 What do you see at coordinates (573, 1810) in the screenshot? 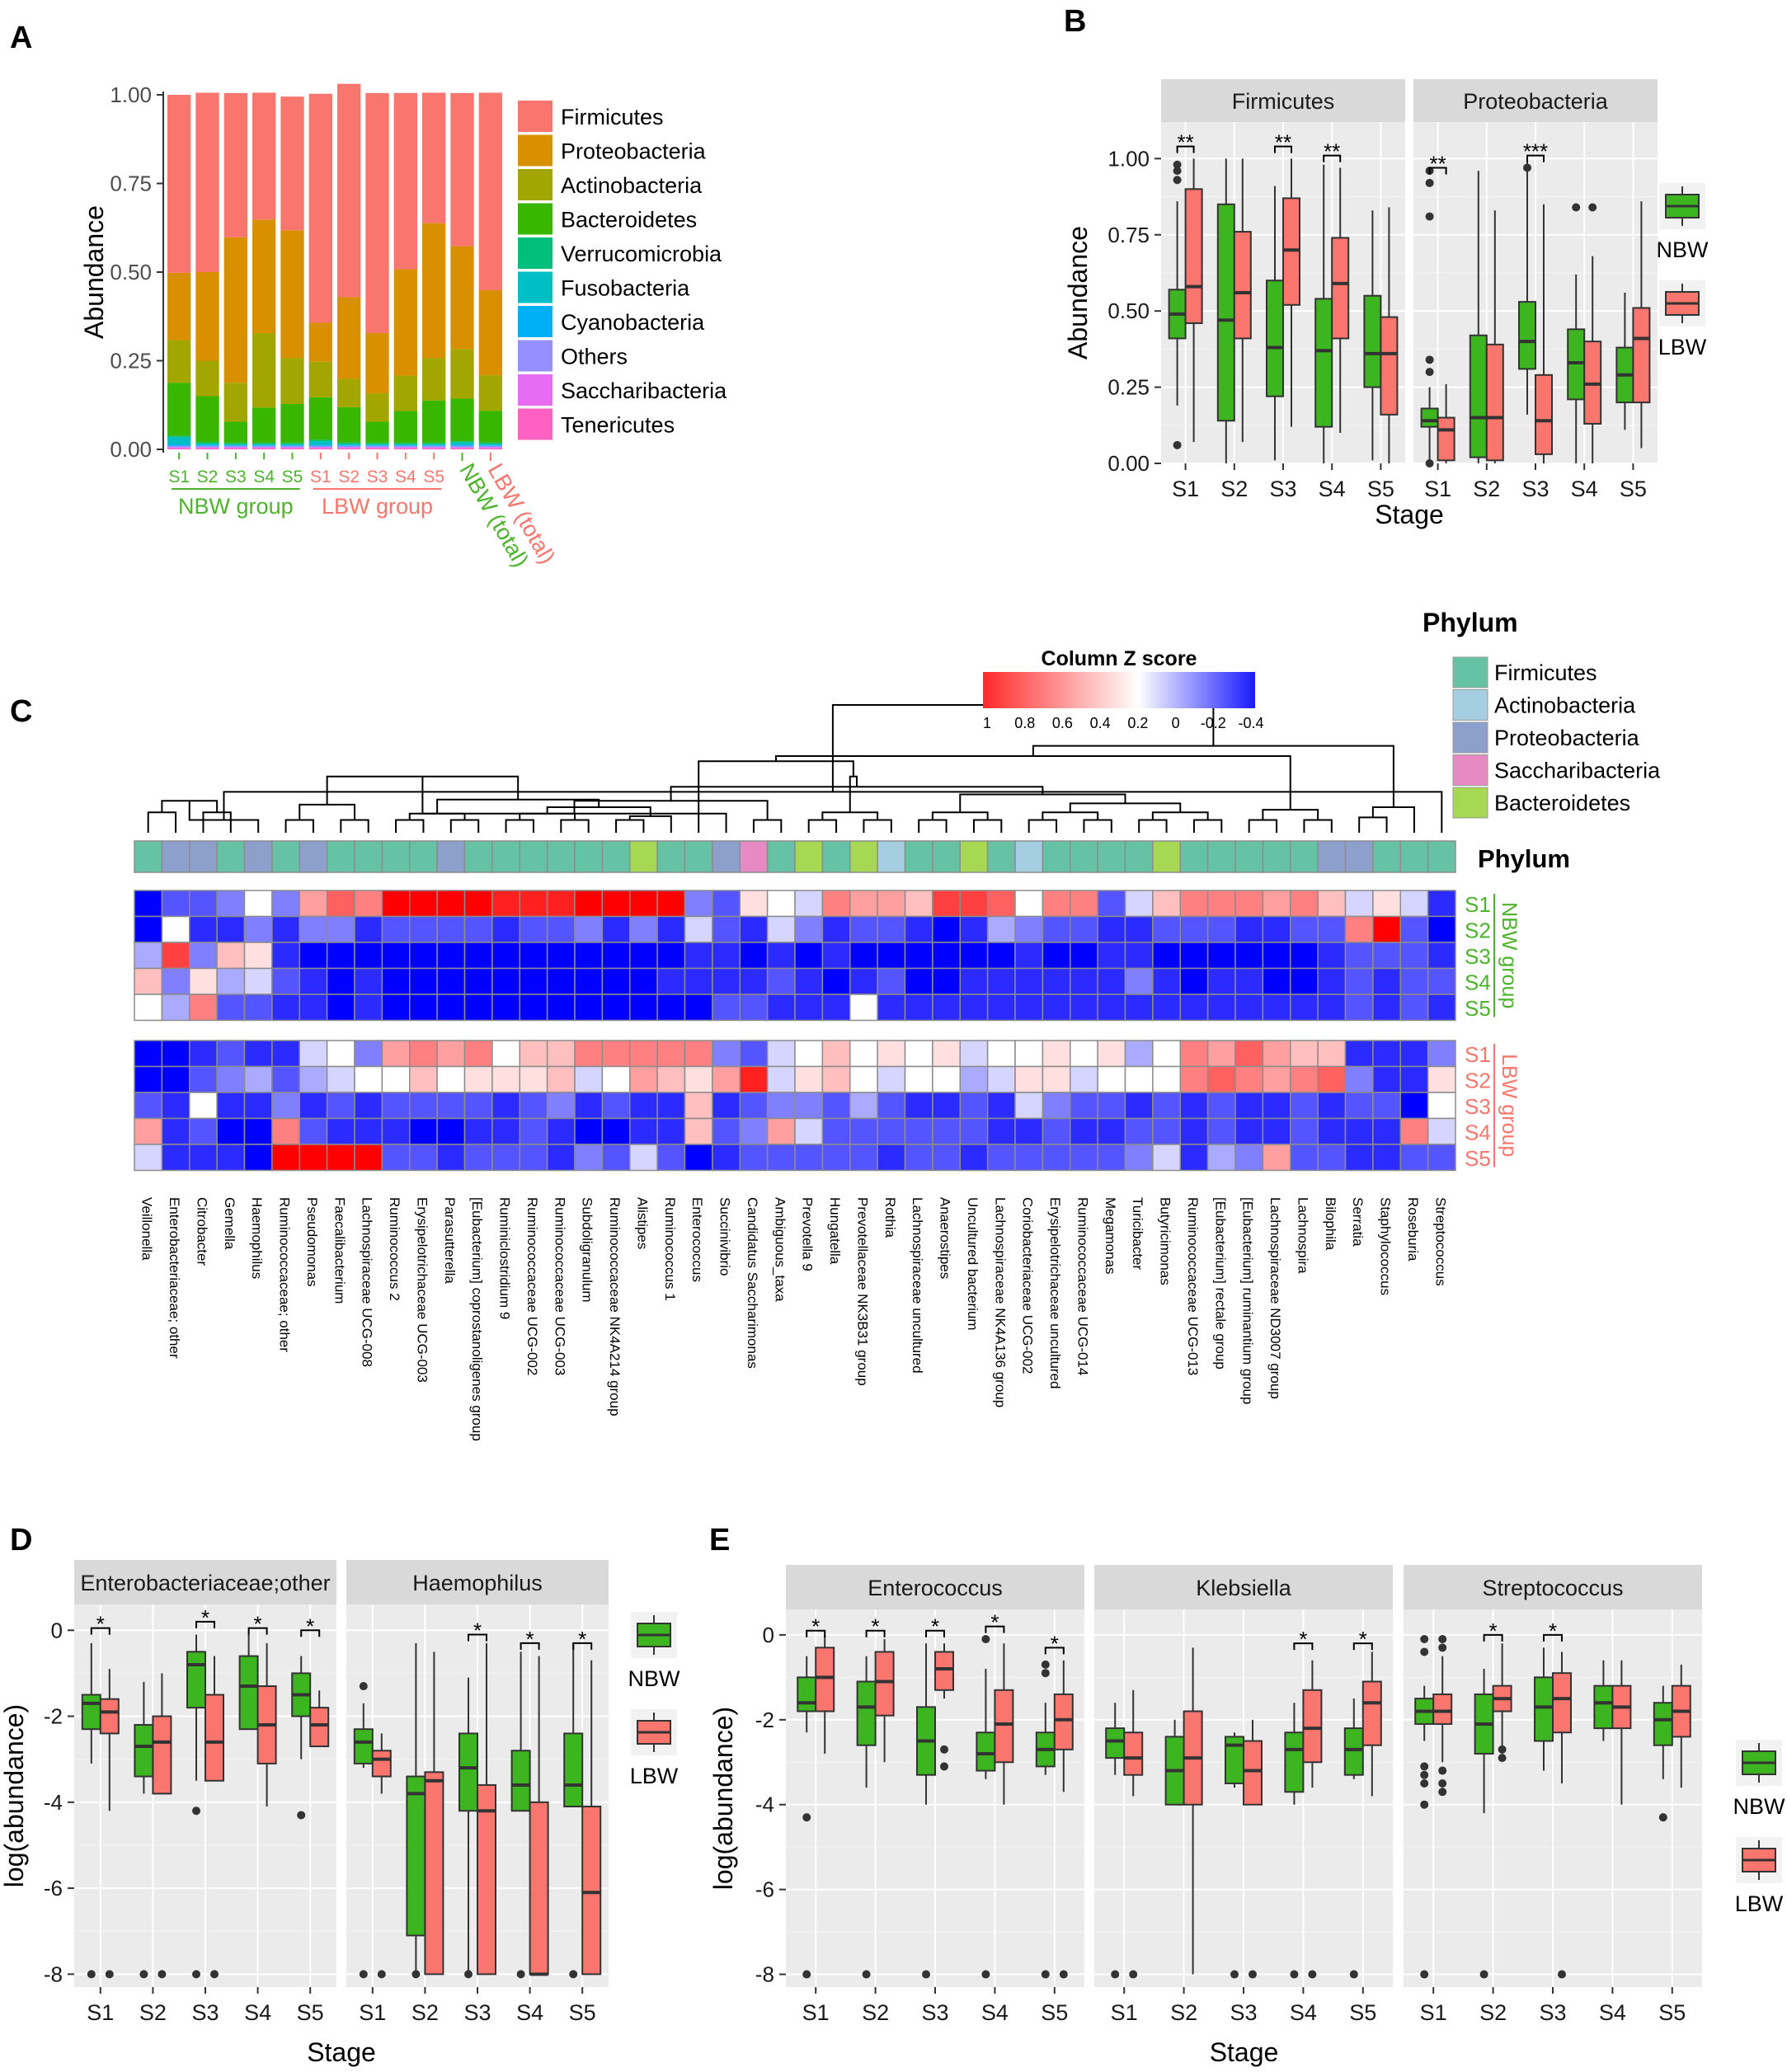
I see `box-nbw-s5` at bounding box center [573, 1810].